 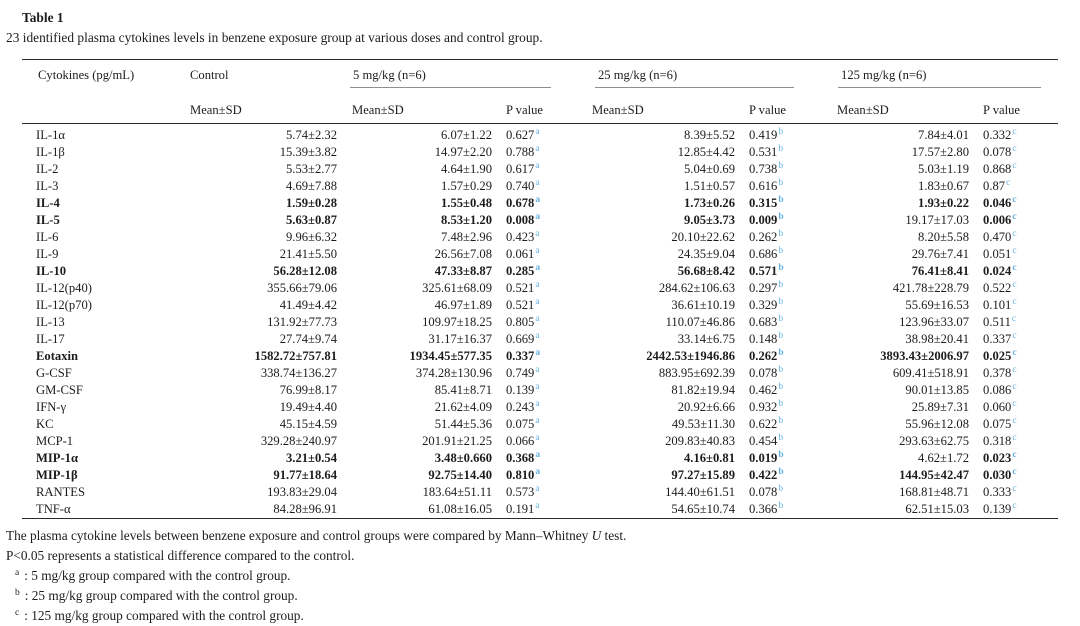 I want to click on cytokine-name-cell: IFN-γ, so click(x=51, y=407).